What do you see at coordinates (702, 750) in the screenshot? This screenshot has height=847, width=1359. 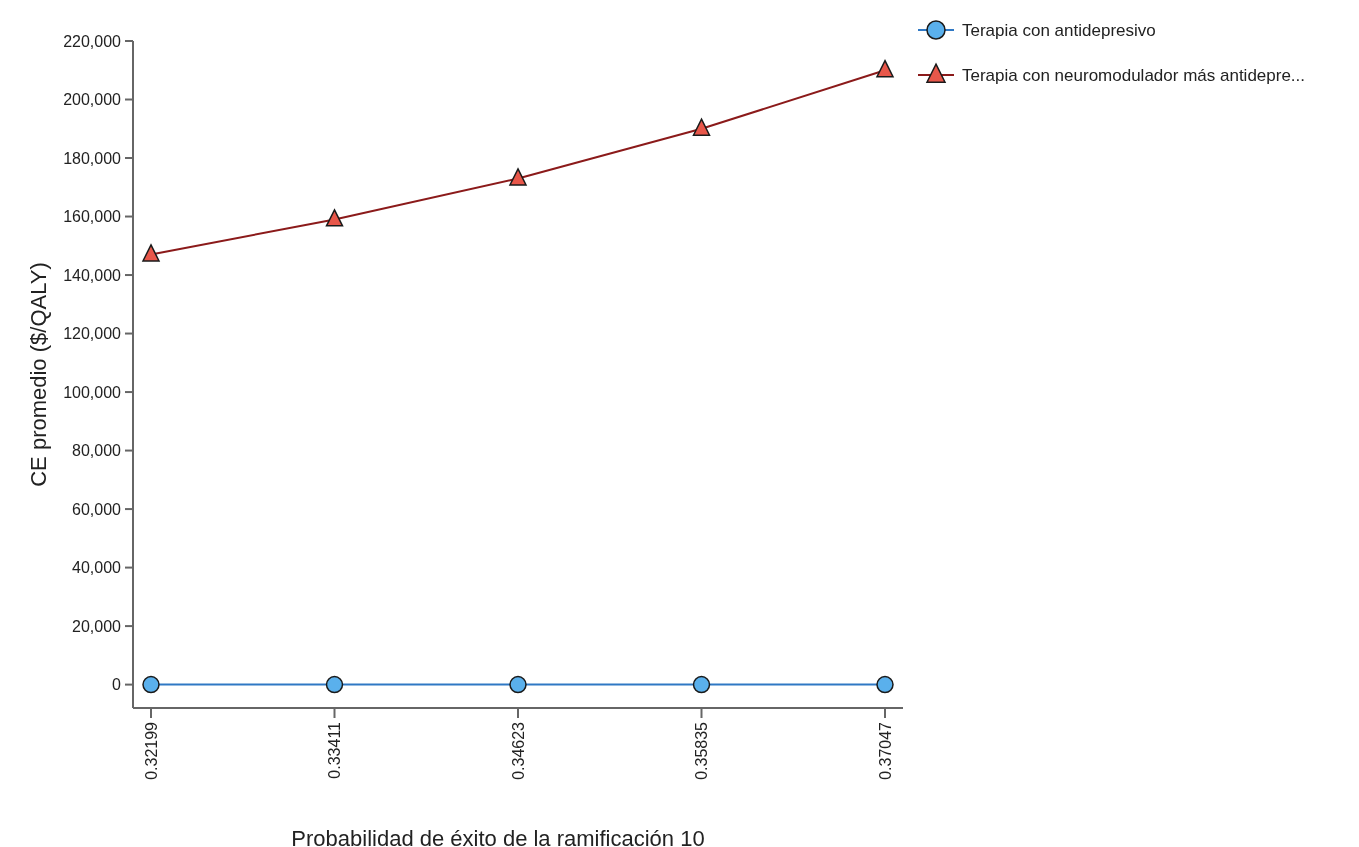 I see `x-tick-label: 0.35835` at bounding box center [702, 750].